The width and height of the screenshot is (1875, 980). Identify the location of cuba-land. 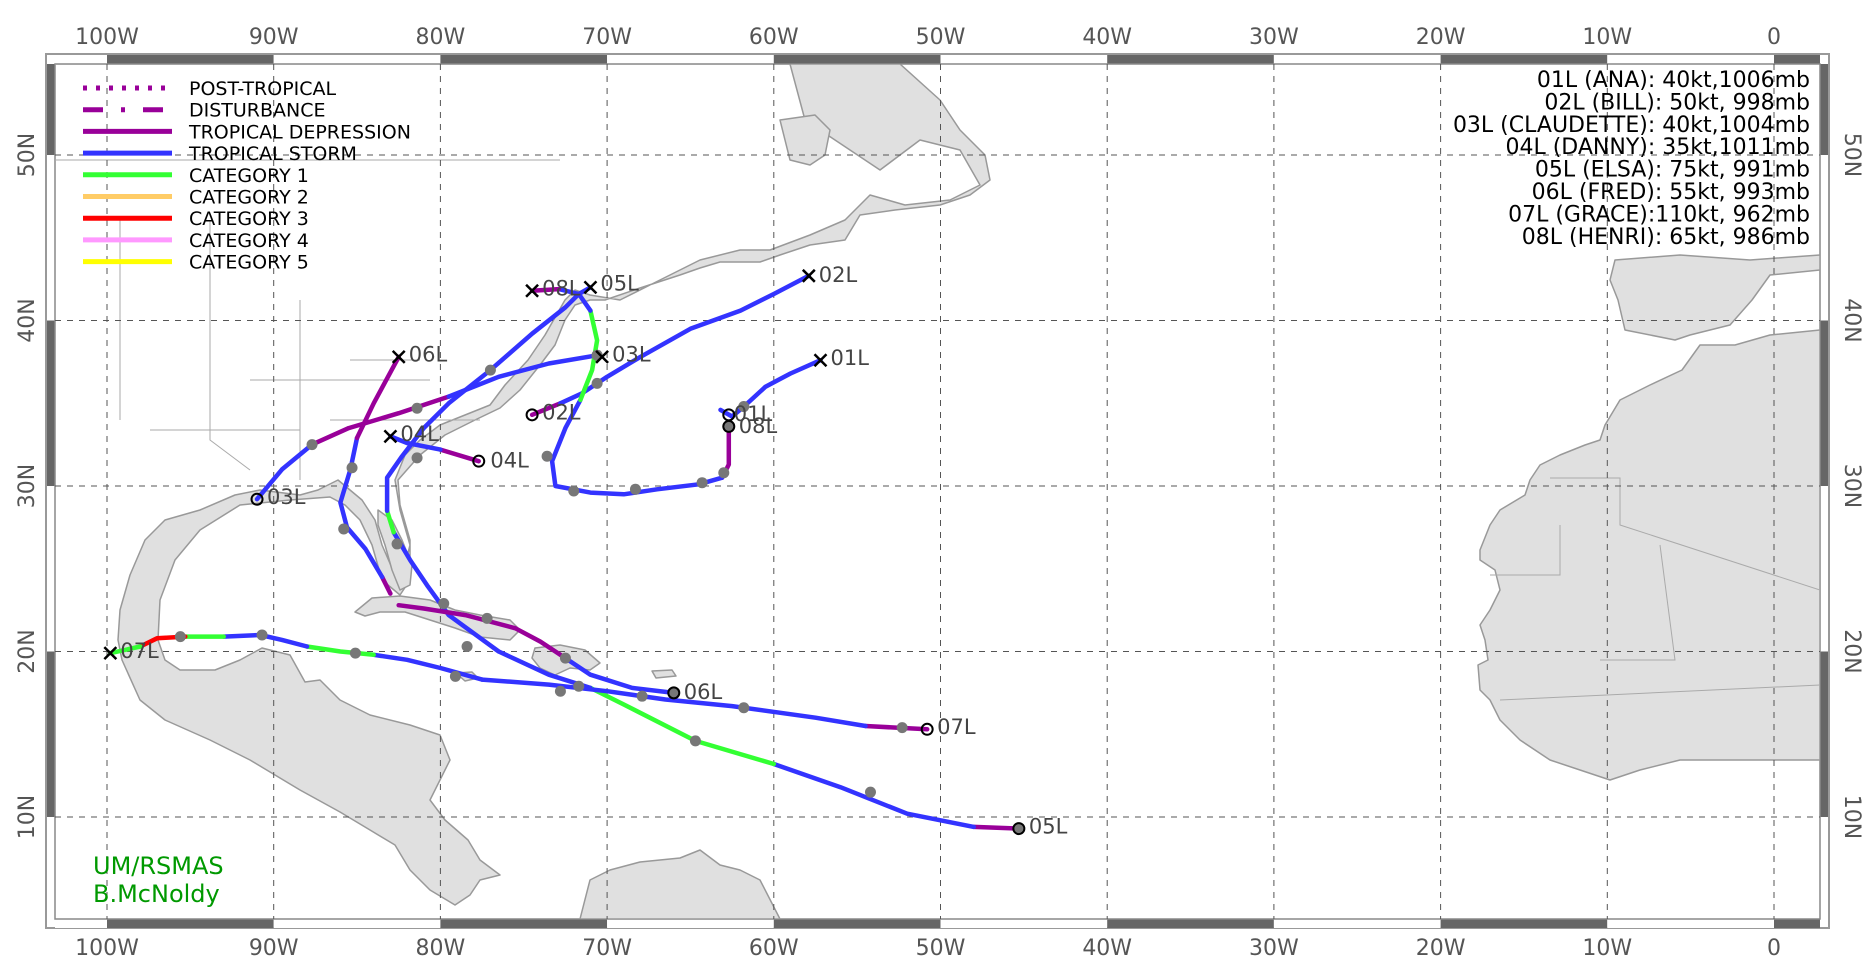
(437, 618).